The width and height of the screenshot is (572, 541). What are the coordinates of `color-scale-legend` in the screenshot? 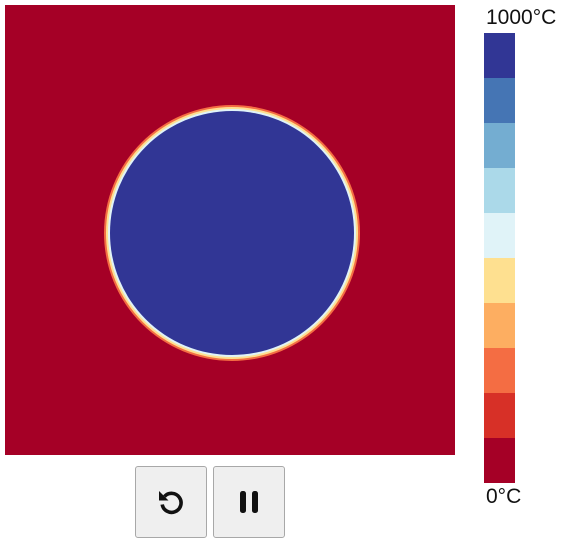 It's located at (499, 258).